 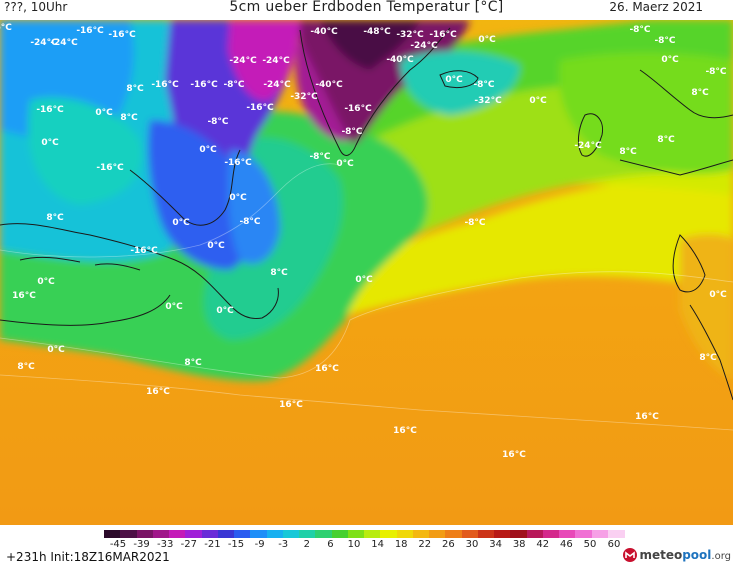 What do you see at coordinates (656, 7) in the screenshot?
I see `map-date: 26. Maerz 2021` at bounding box center [656, 7].